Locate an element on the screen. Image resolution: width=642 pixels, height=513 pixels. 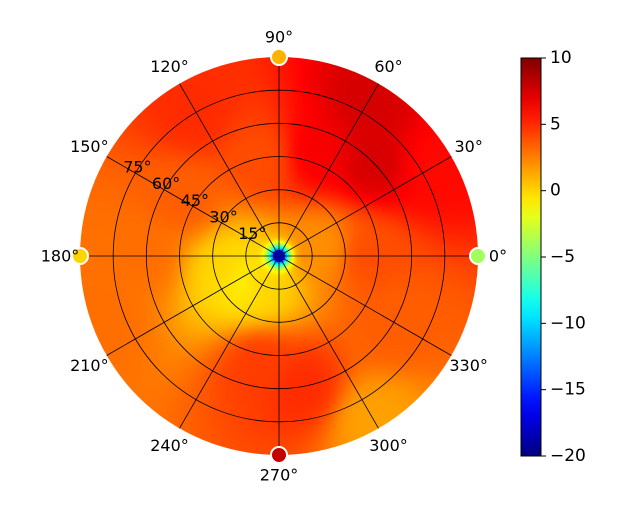
colorbar-tick-label: 10 is located at coordinates (561, 58).